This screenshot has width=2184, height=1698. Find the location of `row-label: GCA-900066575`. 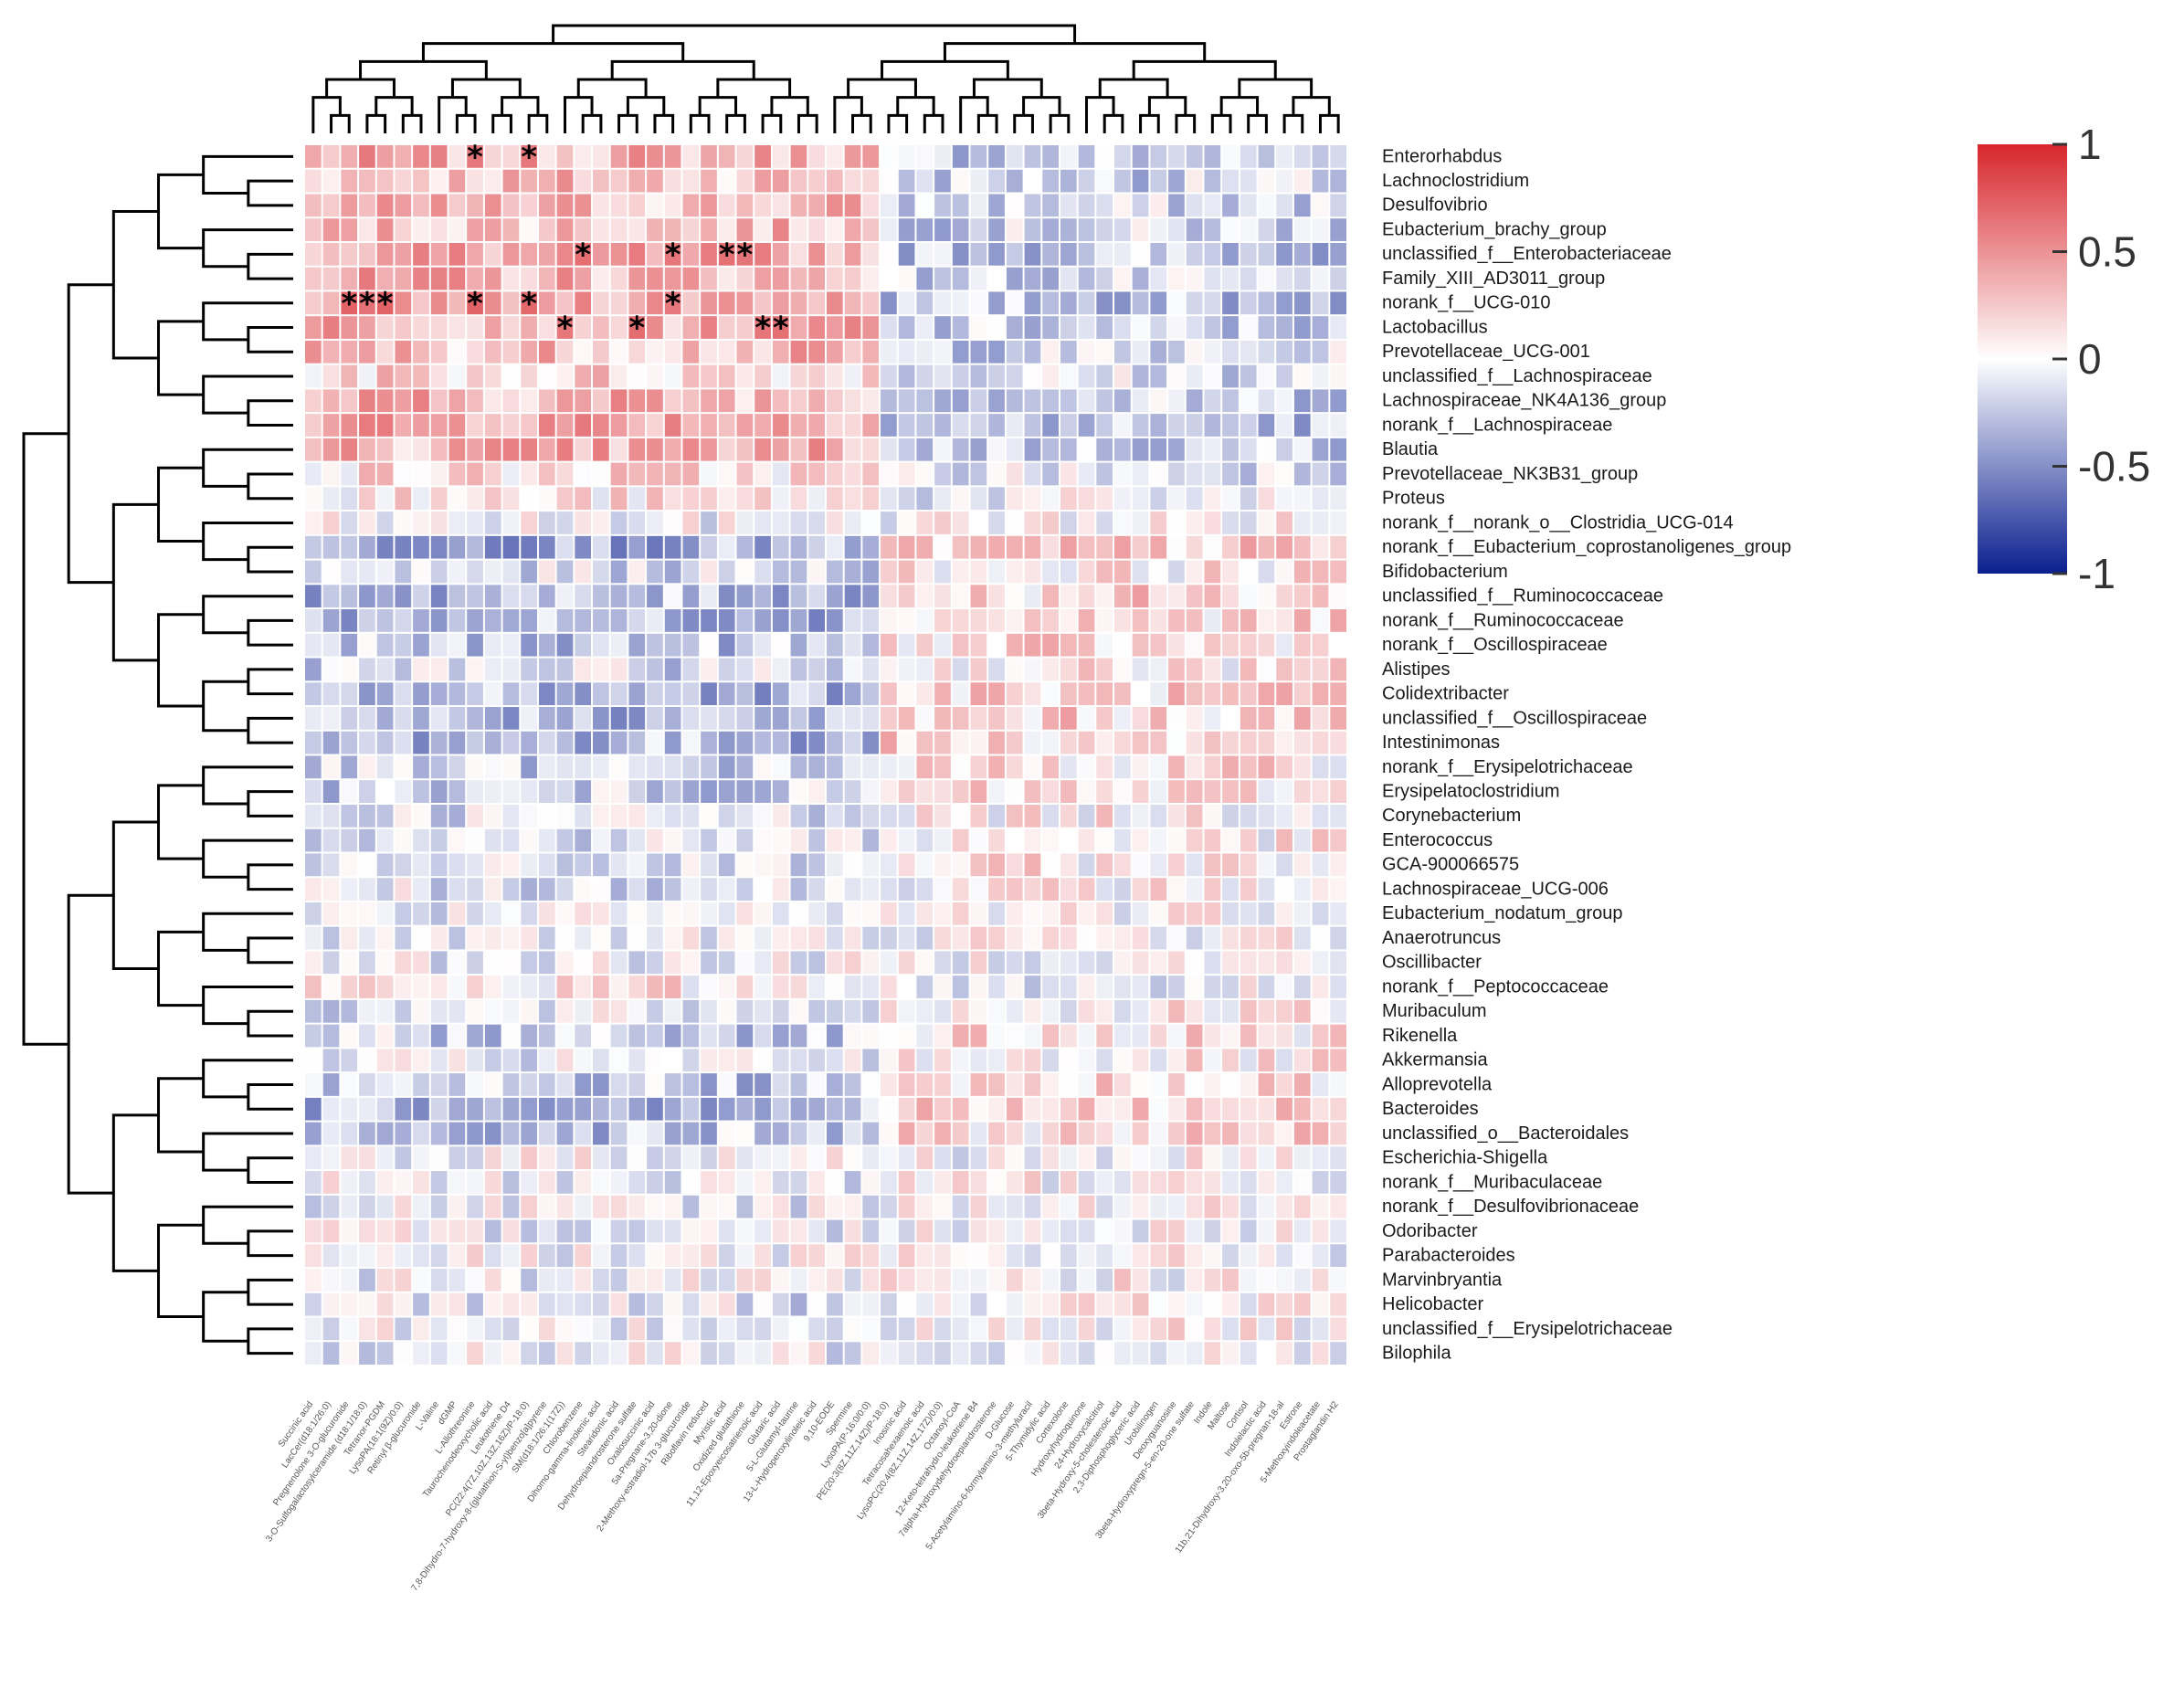

row-label: GCA-900066575 is located at coordinates (1451, 865).